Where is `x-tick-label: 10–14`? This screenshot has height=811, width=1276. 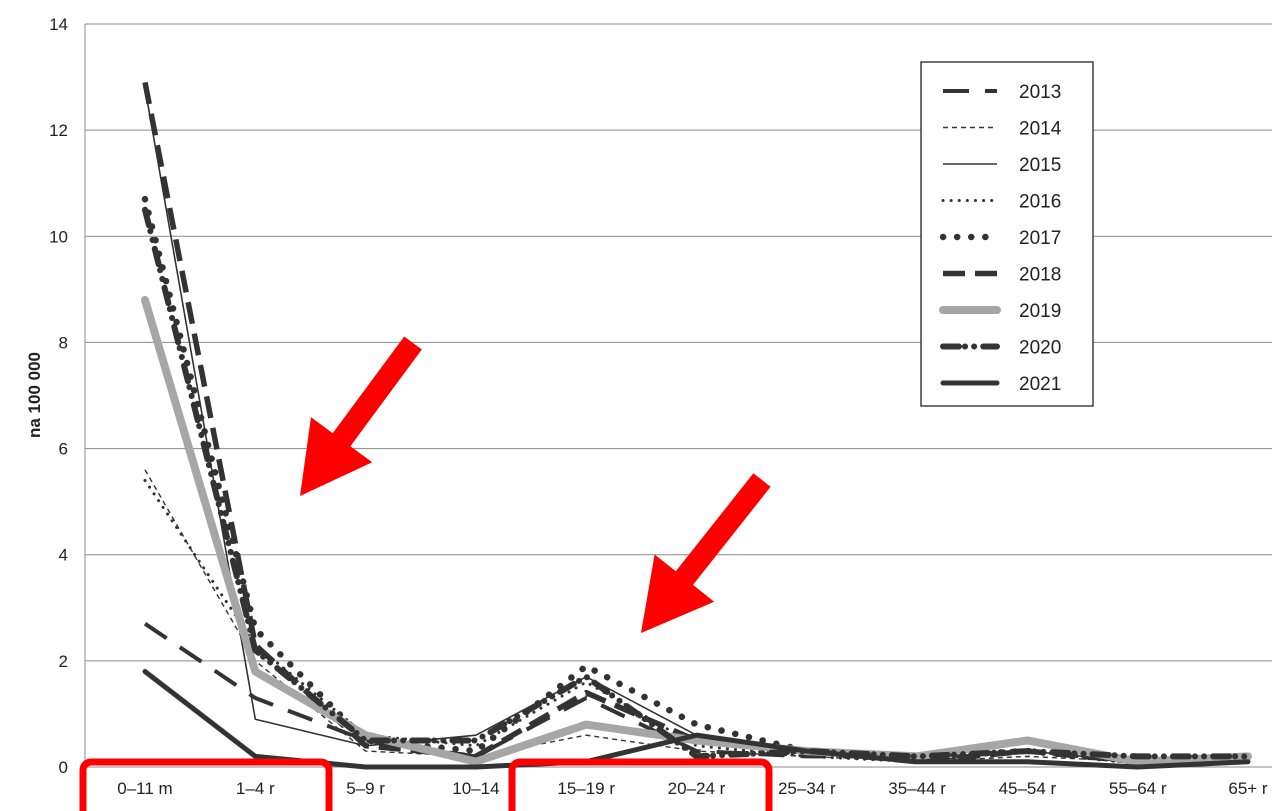
x-tick-label: 10–14 is located at coordinates (475, 788).